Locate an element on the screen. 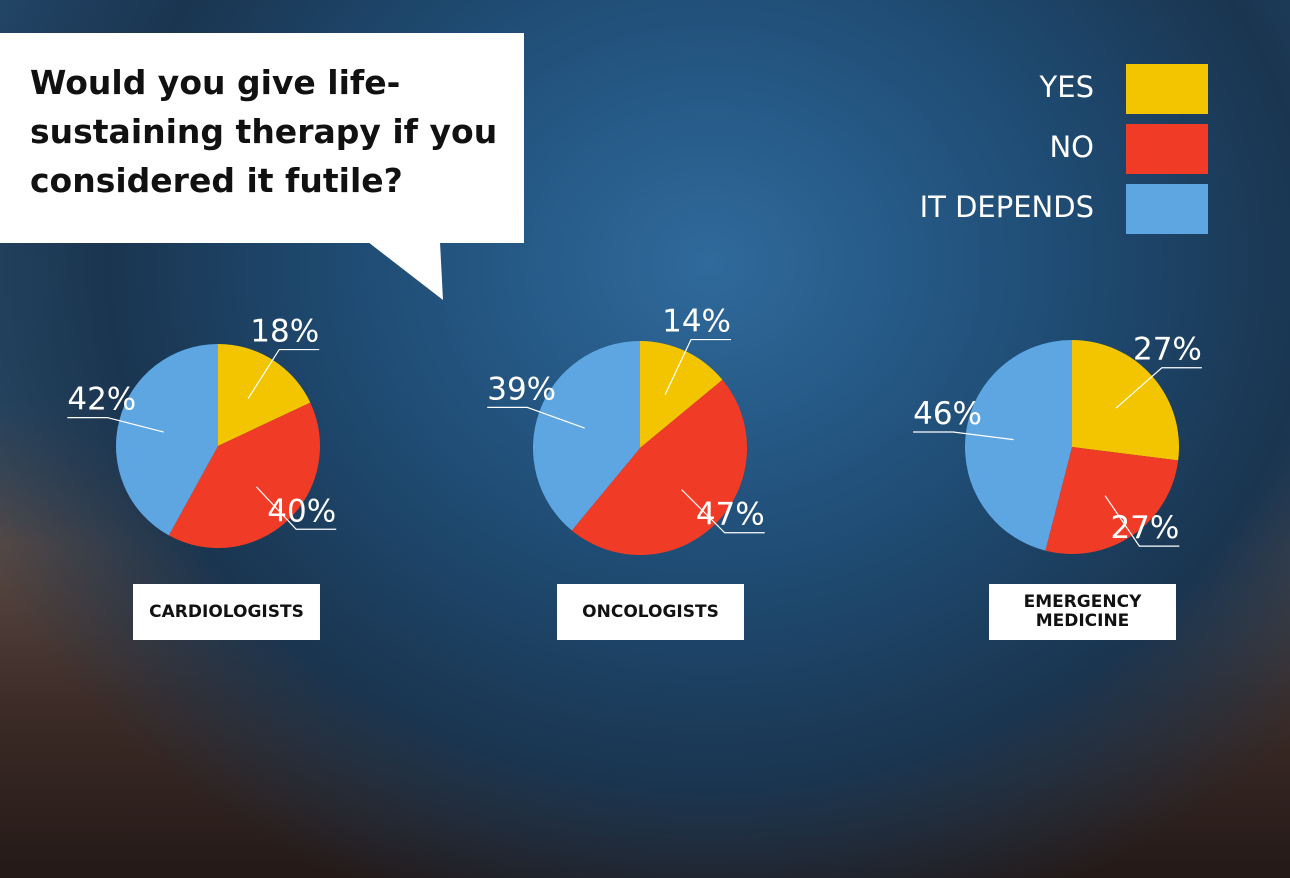  speech-bubble is located at coordinates (262, 138).